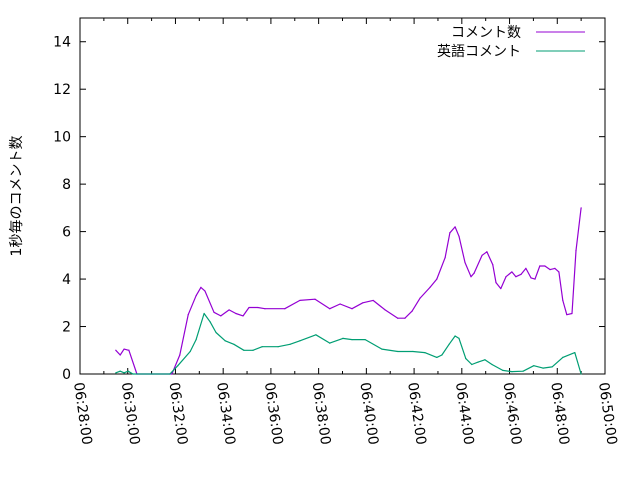  What do you see at coordinates (512, 413) in the screenshot?
I see `x-tick-label: 06:46:00` at bounding box center [512, 413].